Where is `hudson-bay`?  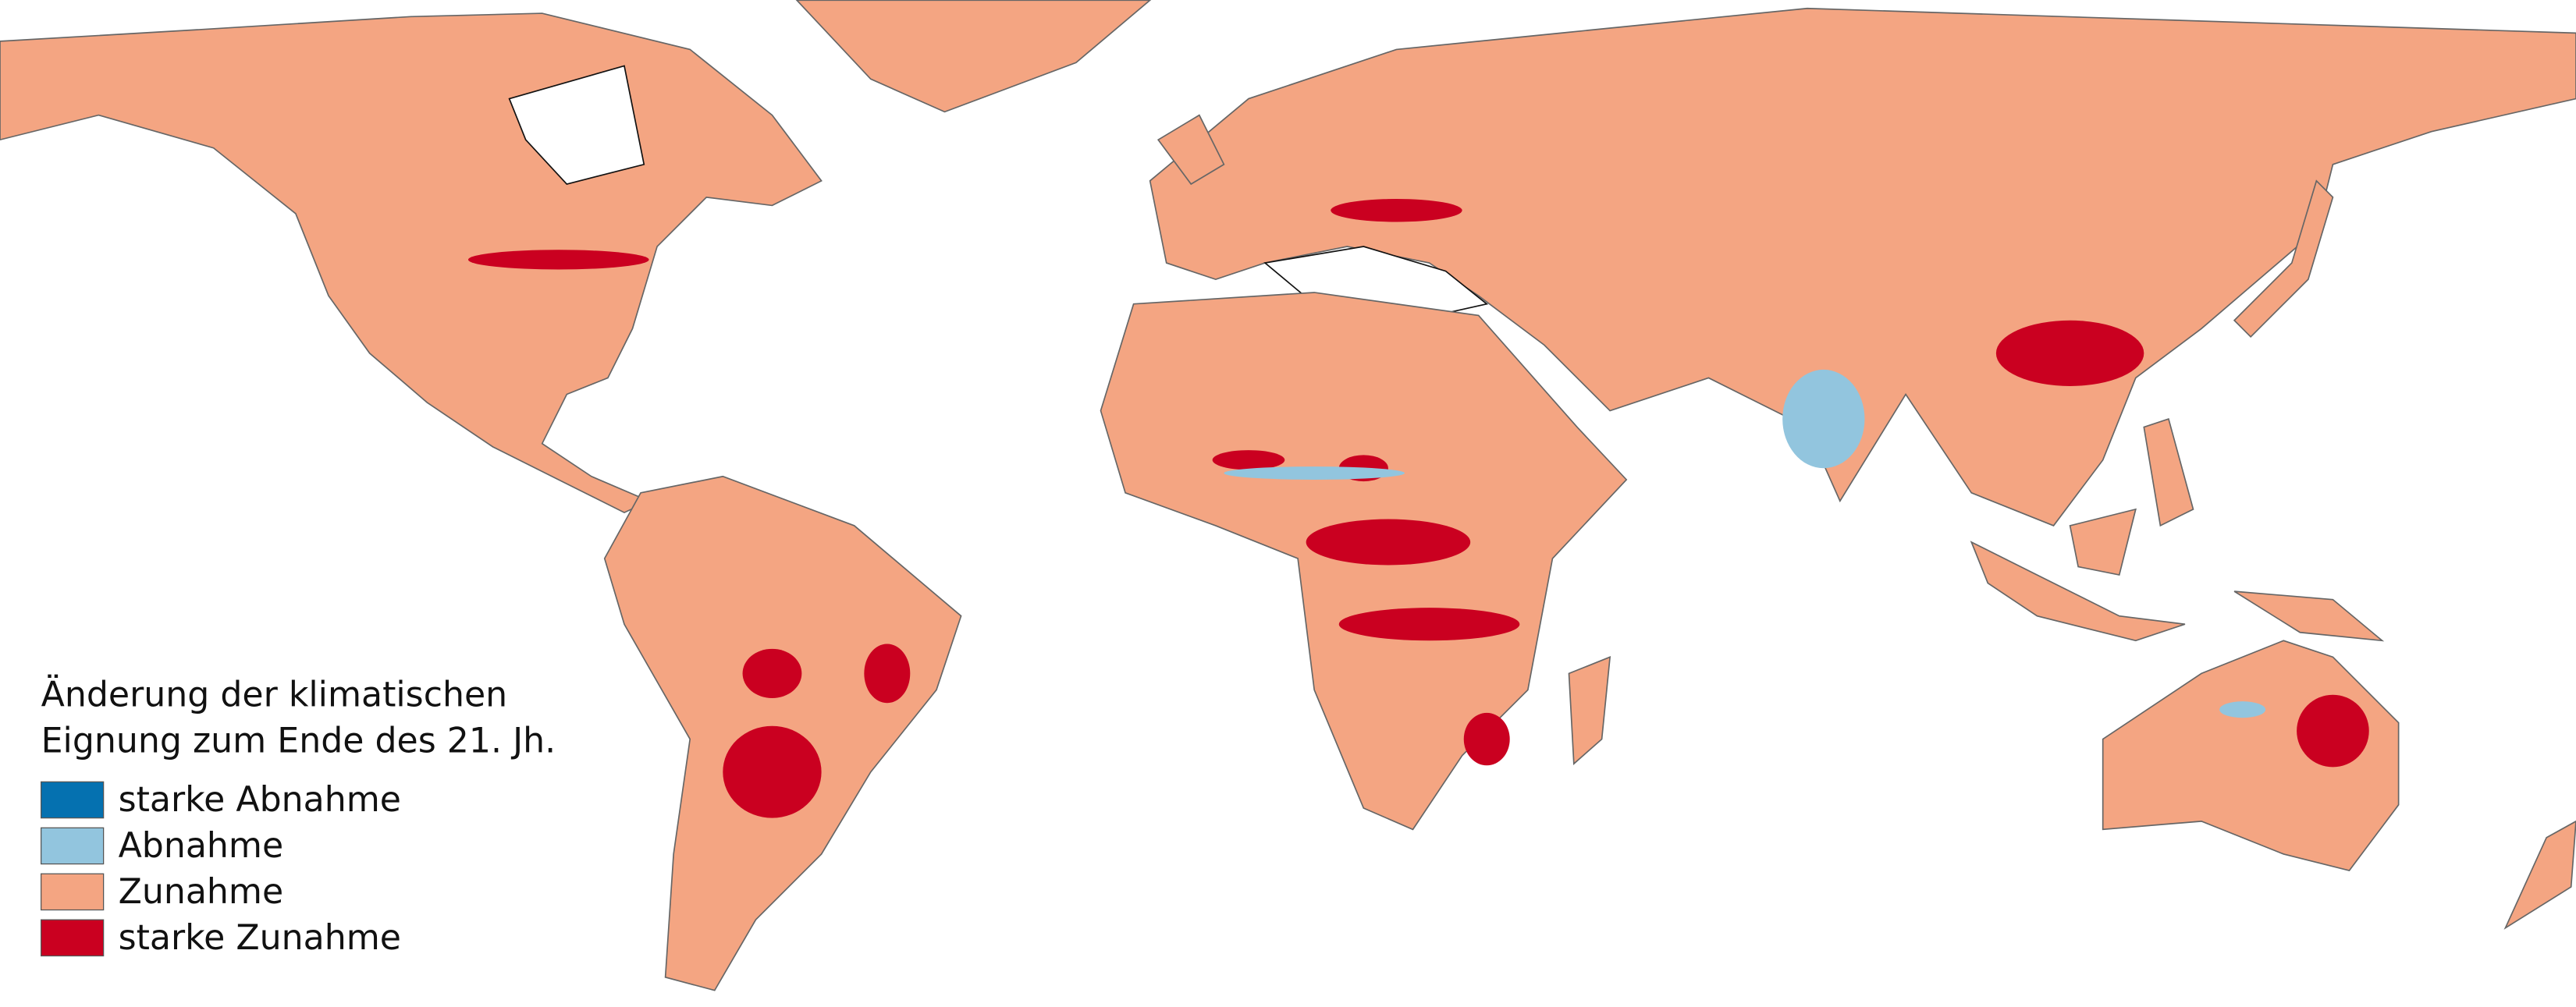 hudson-bay is located at coordinates (576, 125).